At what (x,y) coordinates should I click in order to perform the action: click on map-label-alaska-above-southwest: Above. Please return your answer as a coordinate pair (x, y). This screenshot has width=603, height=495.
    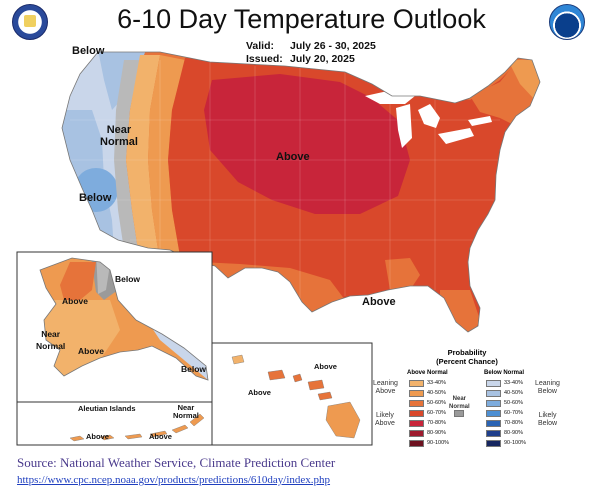
    Looking at the image, I should click on (91, 351).